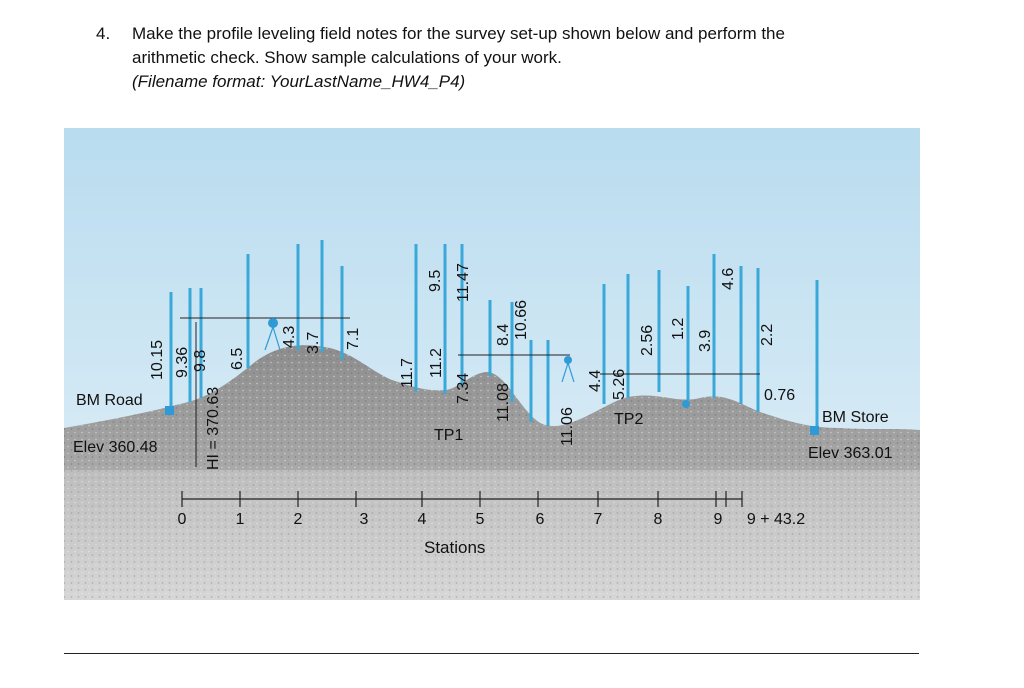 The image size is (1024, 688). I want to click on lines-of-sight, so click(470, 346).